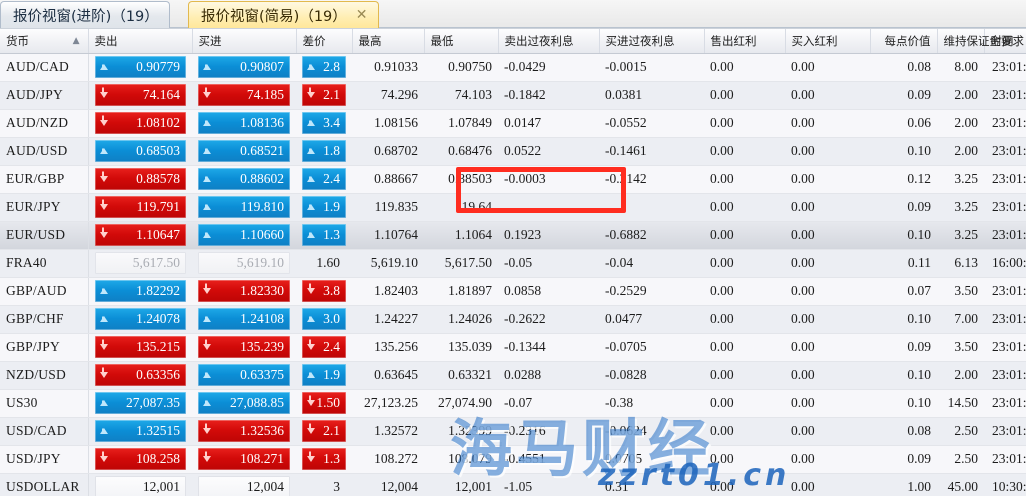  Describe the element at coordinates (980, 41) in the screenshot. I see `column-header-margin: 维持保证金要求` at that location.